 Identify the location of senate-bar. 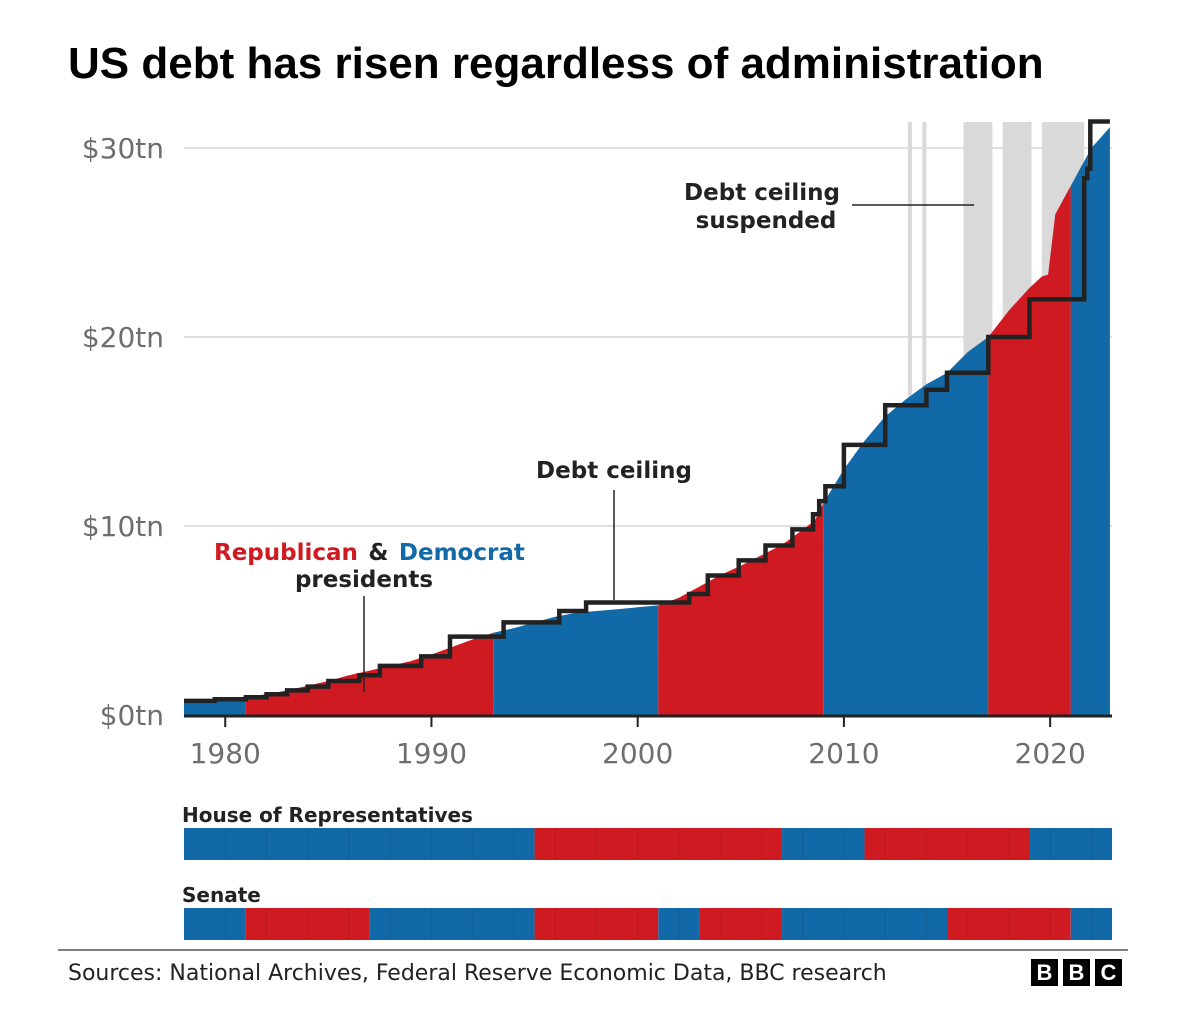
(648, 924).